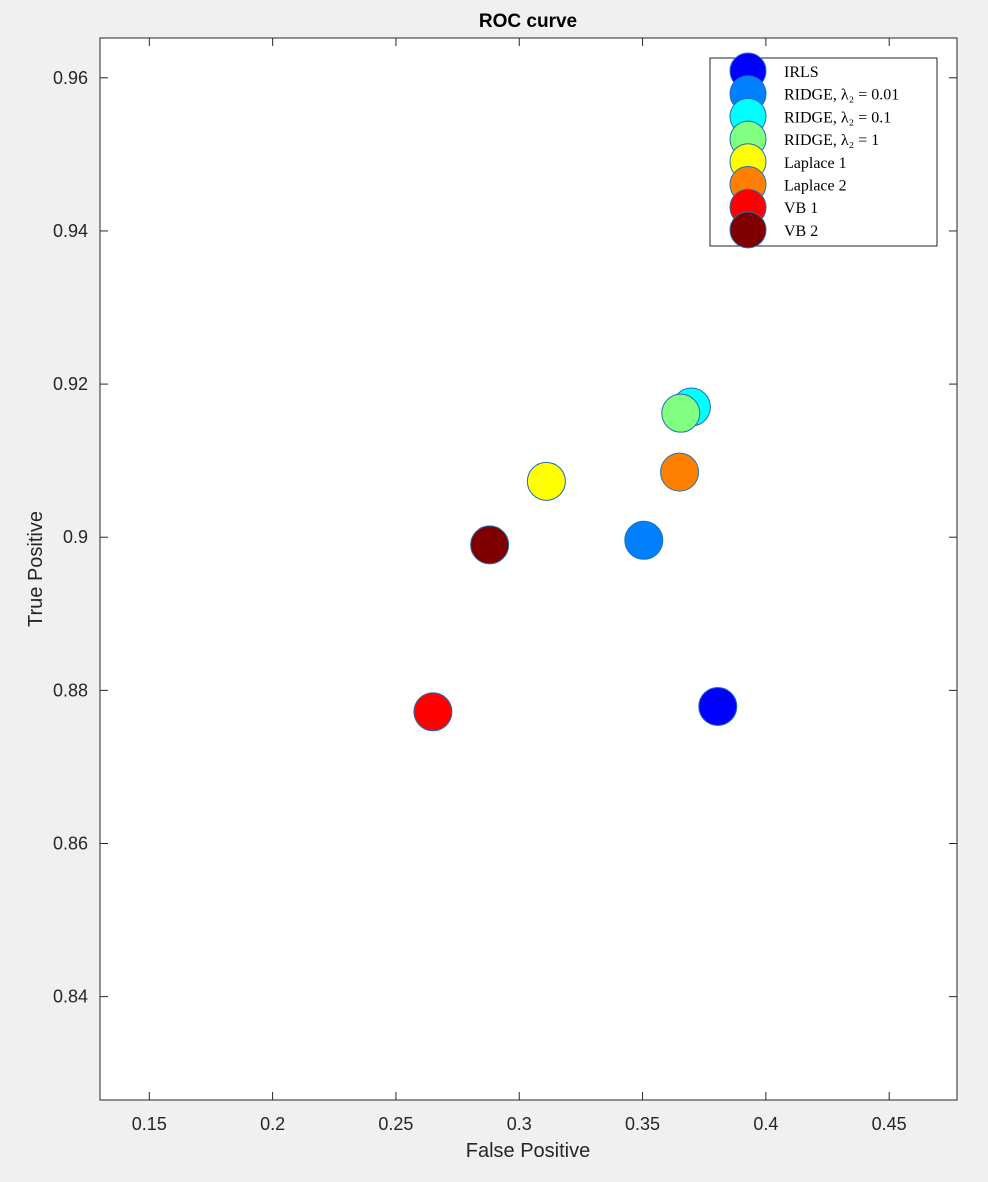 The height and width of the screenshot is (1182, 988). What do you see at coordinates (272, 1124) in the screenshot?
I see `x-tick-label: 0.2` at bounding box center [272, 1124].